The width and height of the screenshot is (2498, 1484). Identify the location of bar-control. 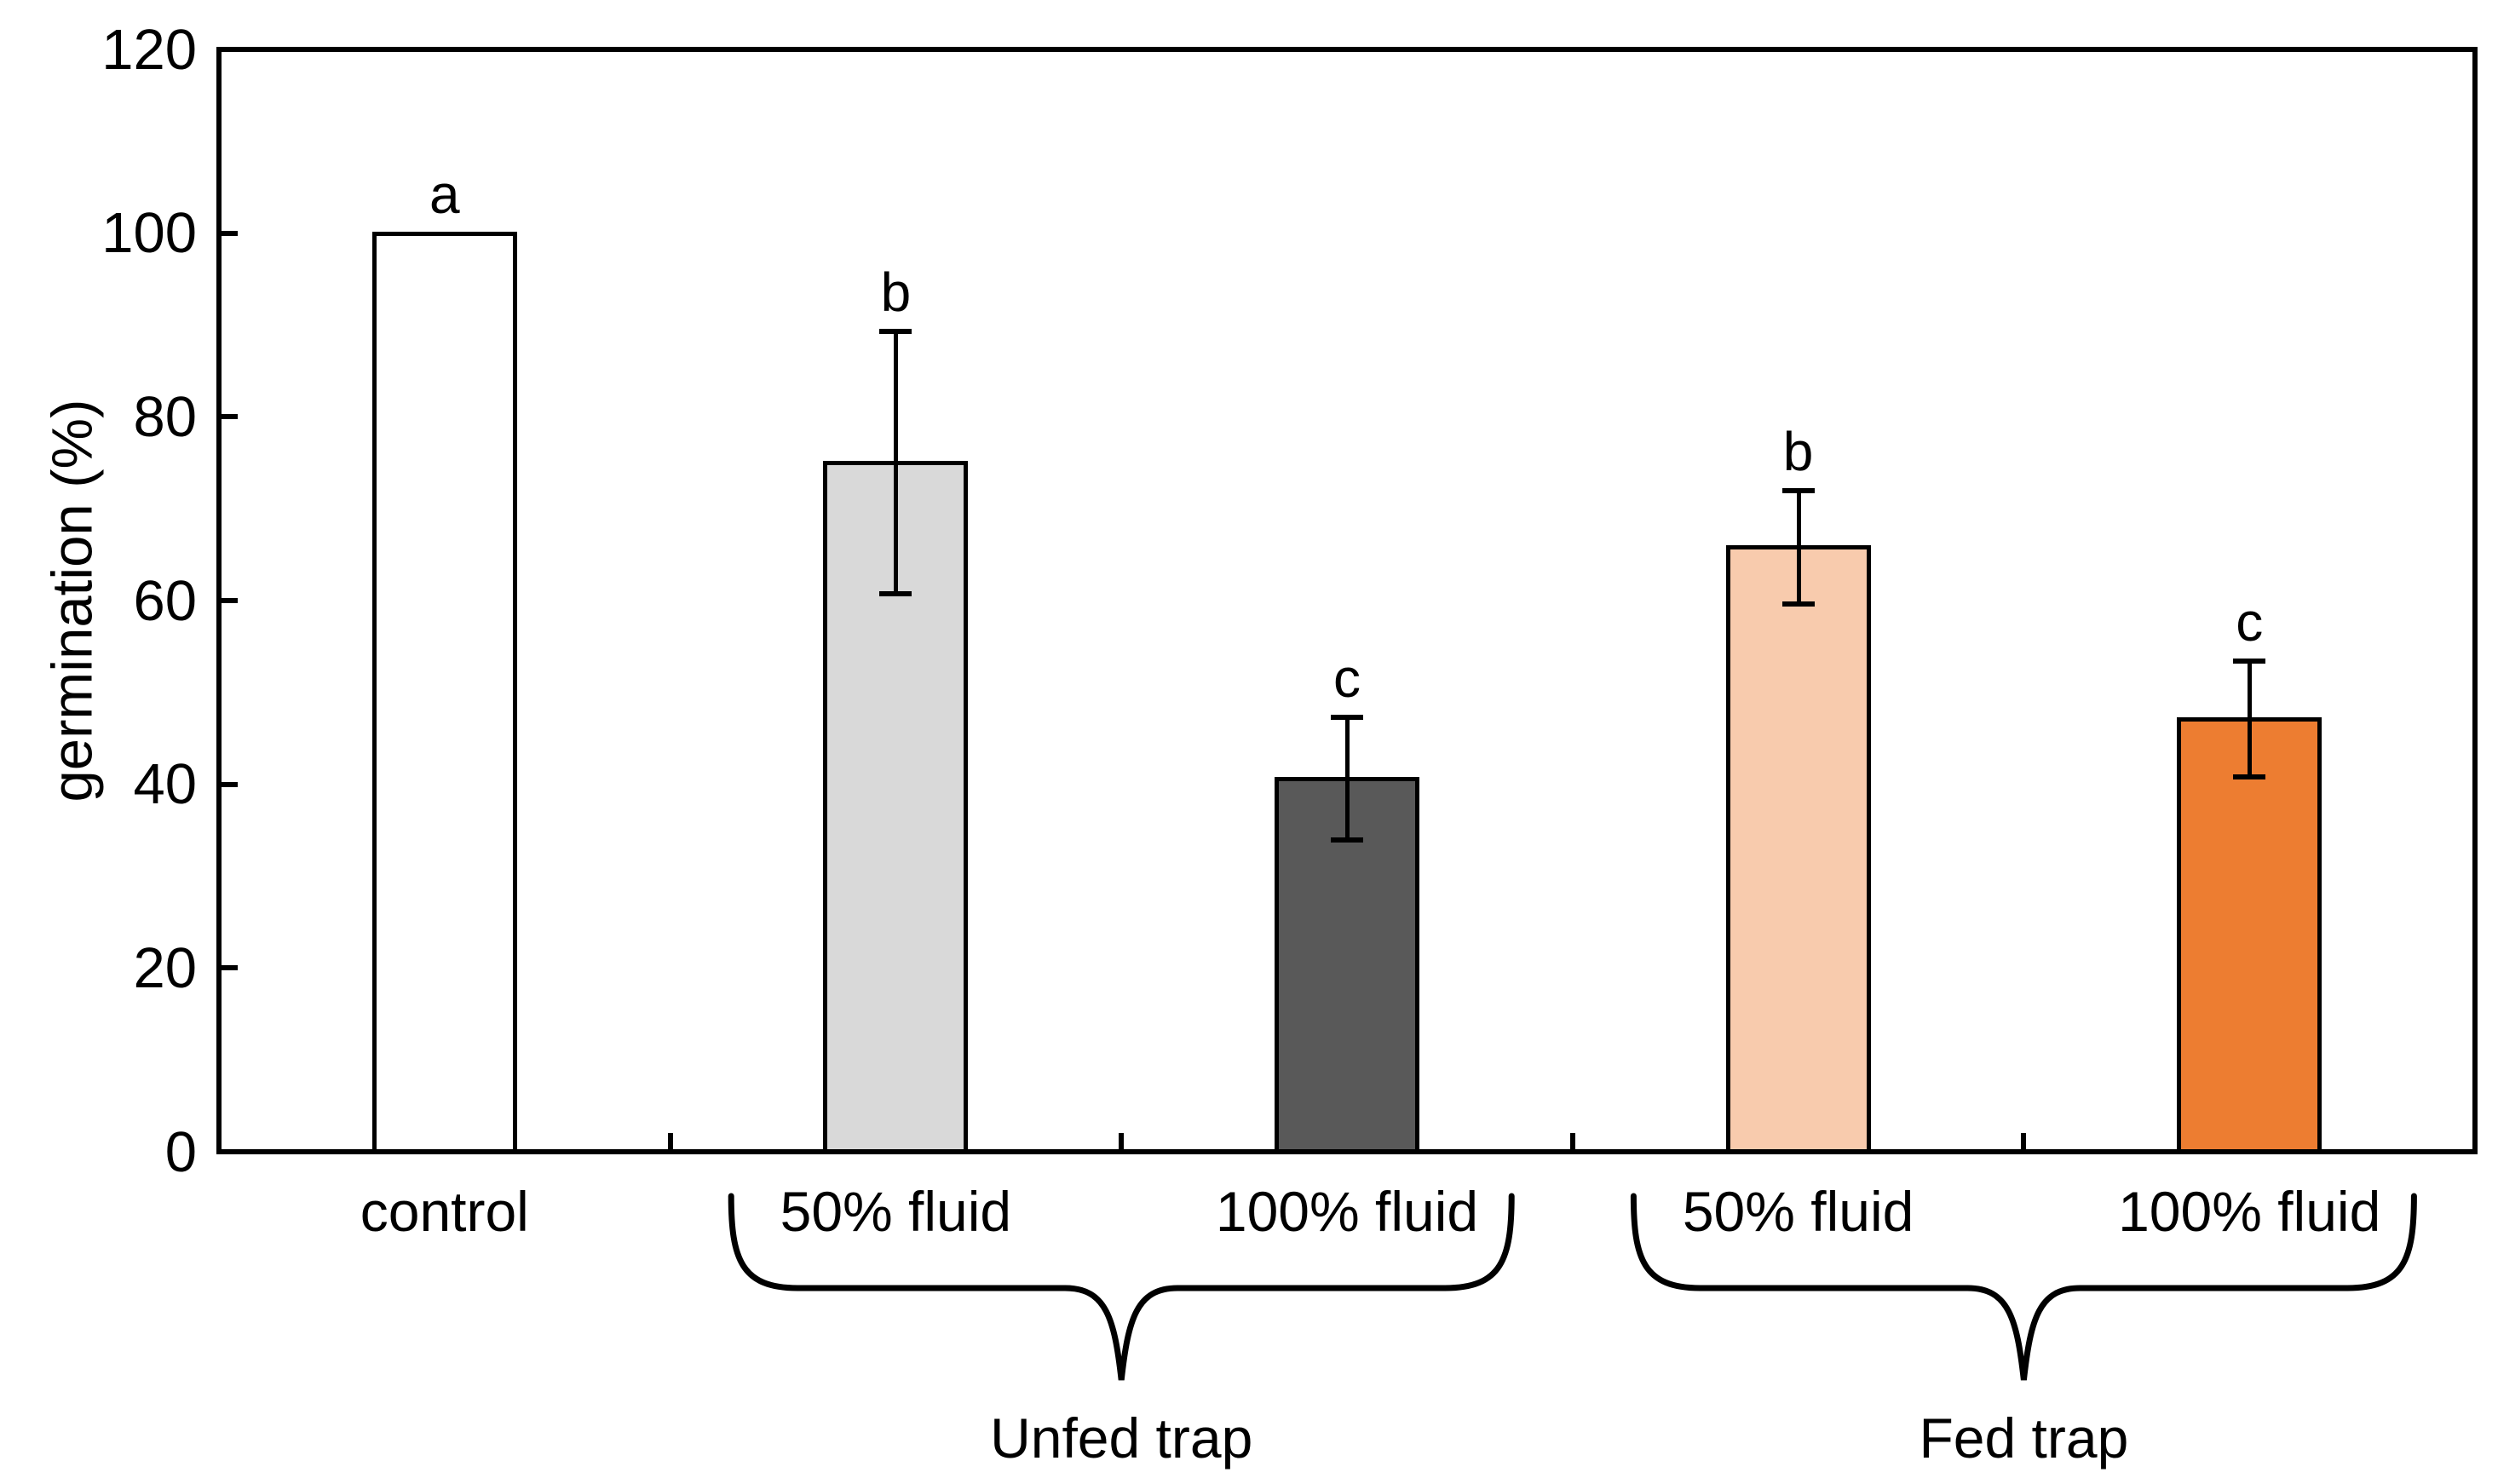
(444, 692).